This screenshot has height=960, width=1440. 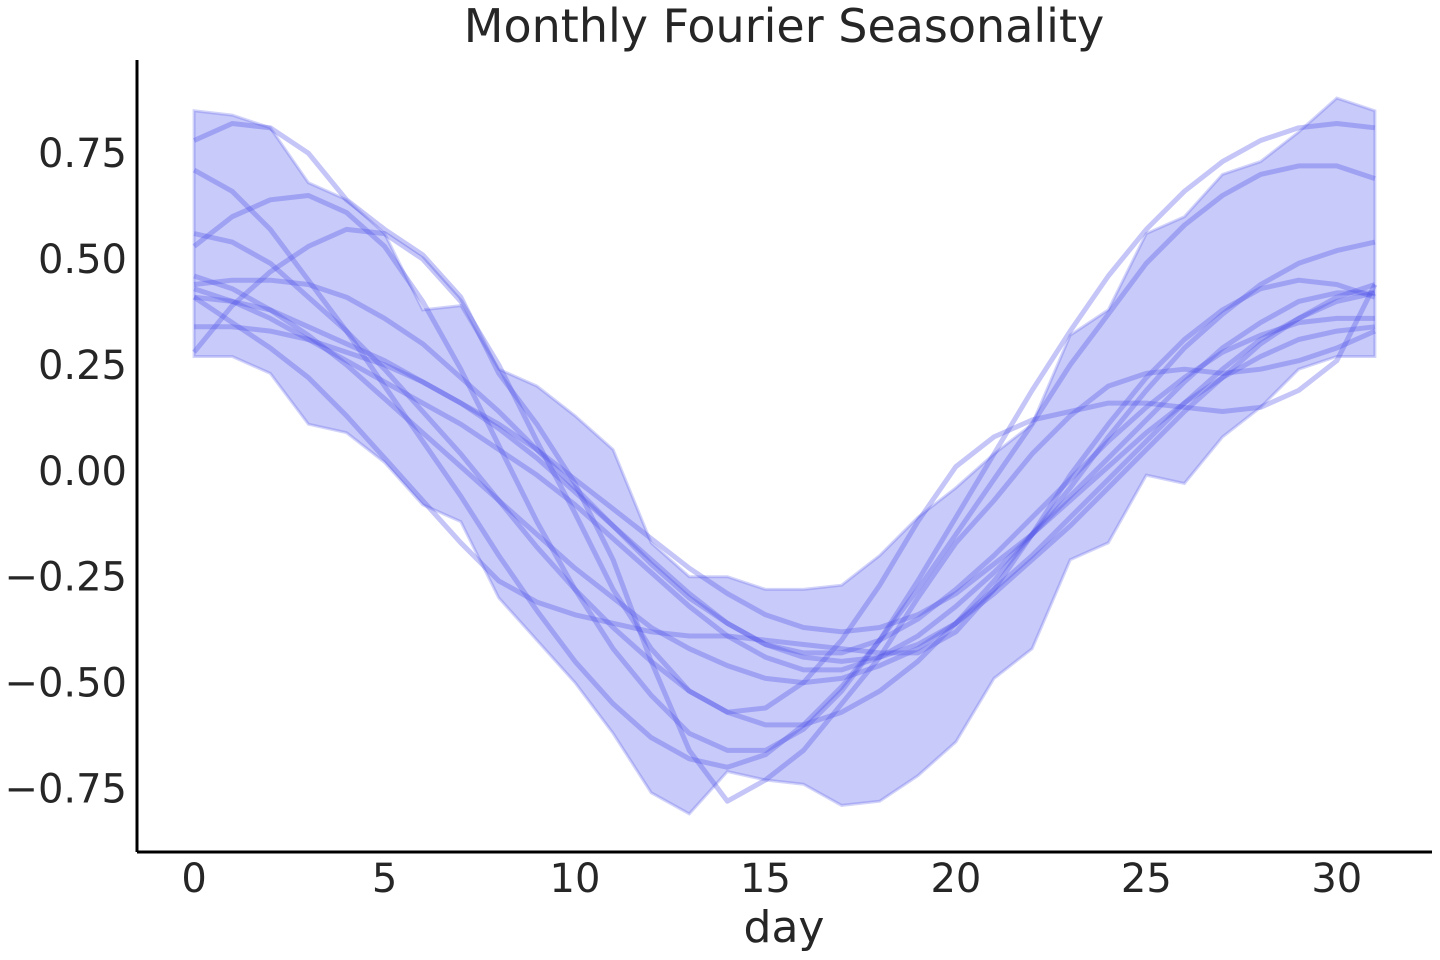 I want to click on x-tick-label: 15, so click(x=765, y=879).